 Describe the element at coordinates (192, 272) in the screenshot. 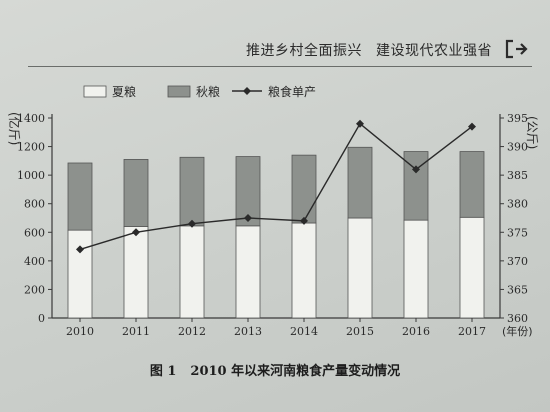

I see `bar-summer-2012` at that location.